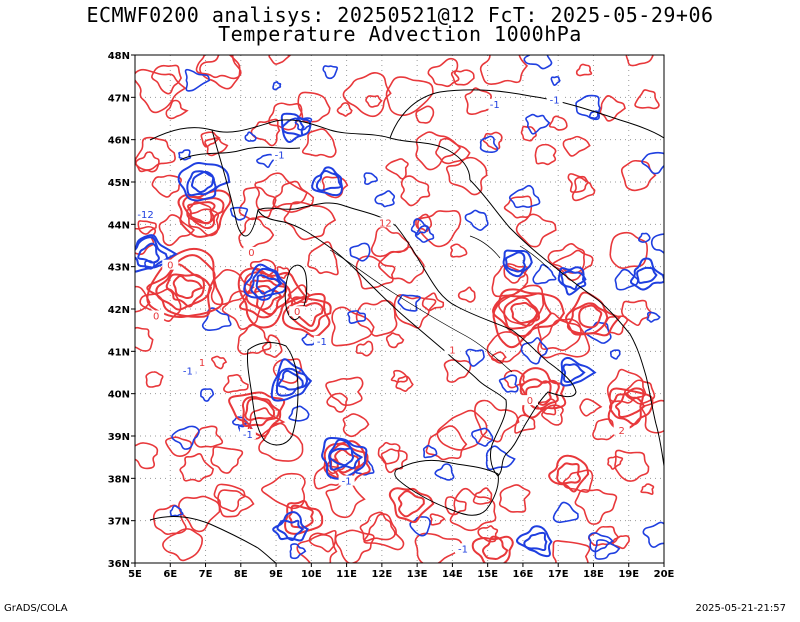  Describe the element at coordinates (523, 574) in the screenshot. I see `x-tick-label: 16E` at that location.